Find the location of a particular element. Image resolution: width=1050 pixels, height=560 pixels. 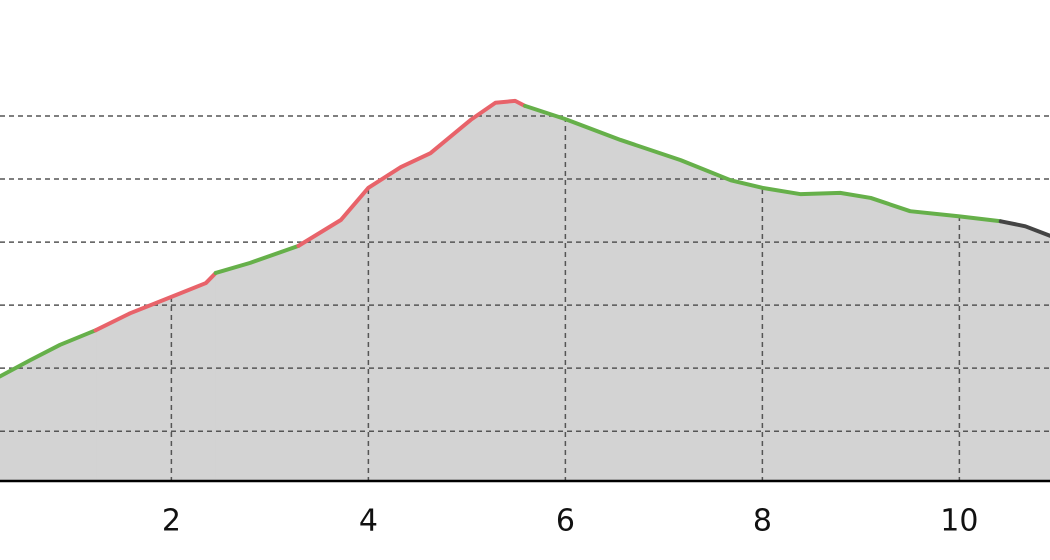

x-tick-label: 10 is located at coordinates (959, 521).